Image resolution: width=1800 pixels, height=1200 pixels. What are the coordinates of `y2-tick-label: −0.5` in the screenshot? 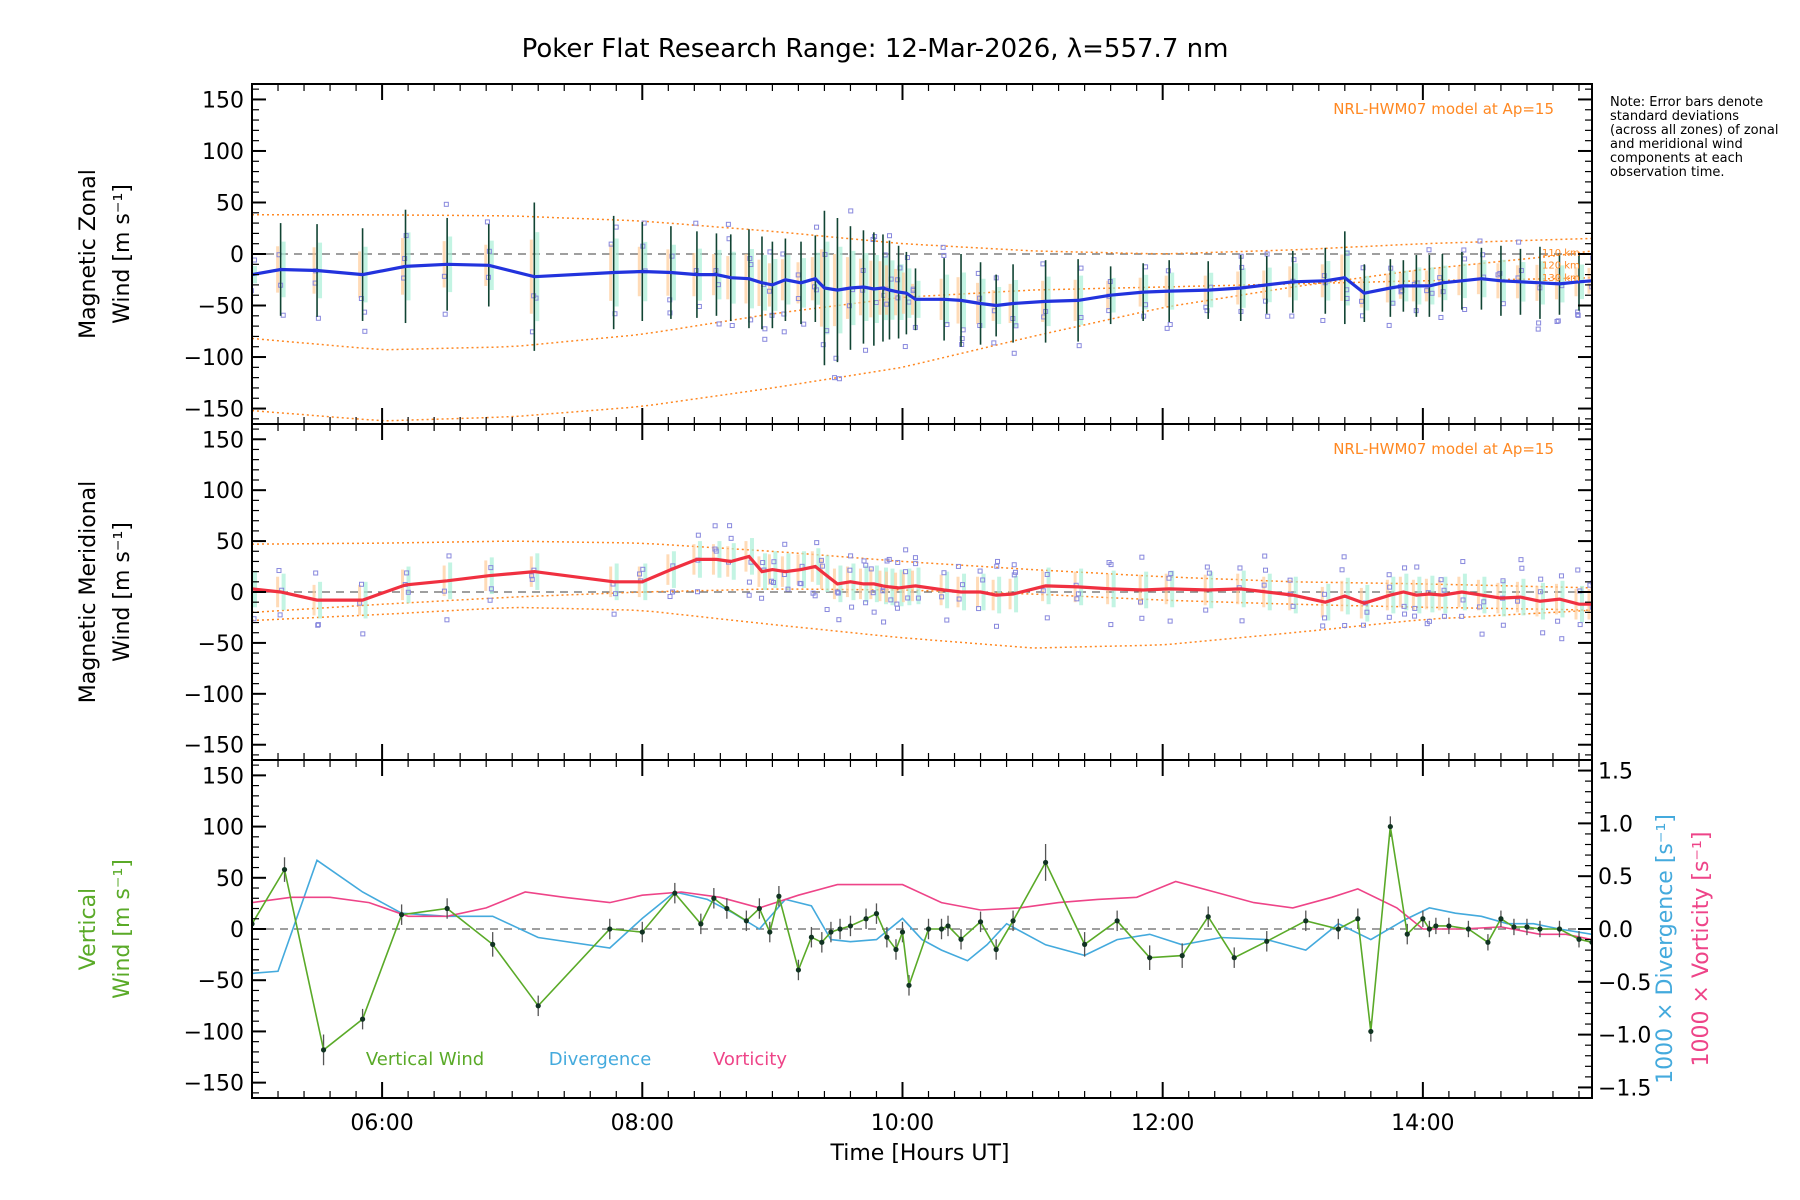 It's located at (1624, 983).